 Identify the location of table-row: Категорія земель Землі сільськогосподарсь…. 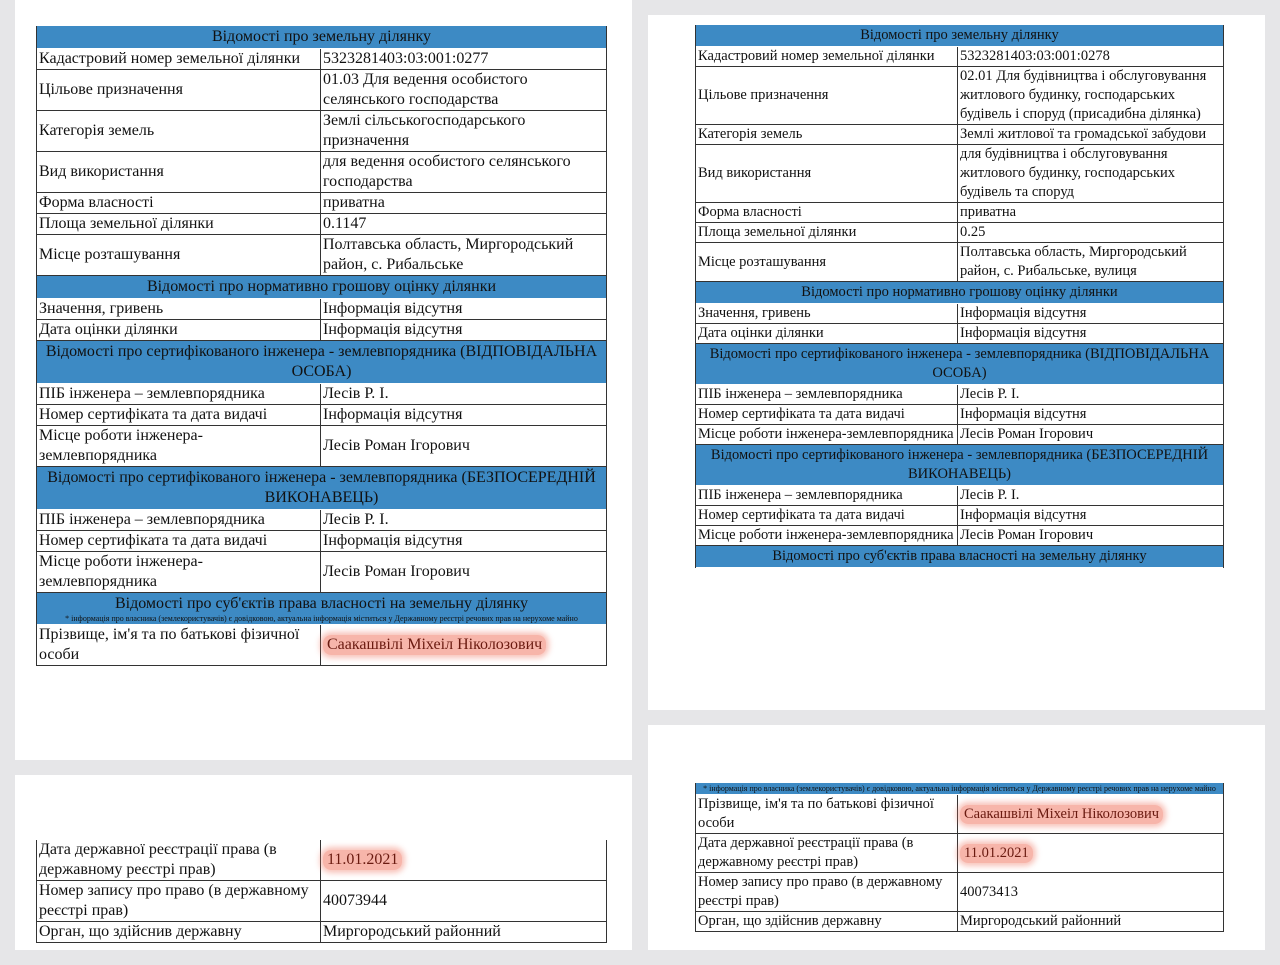
(321, 131).